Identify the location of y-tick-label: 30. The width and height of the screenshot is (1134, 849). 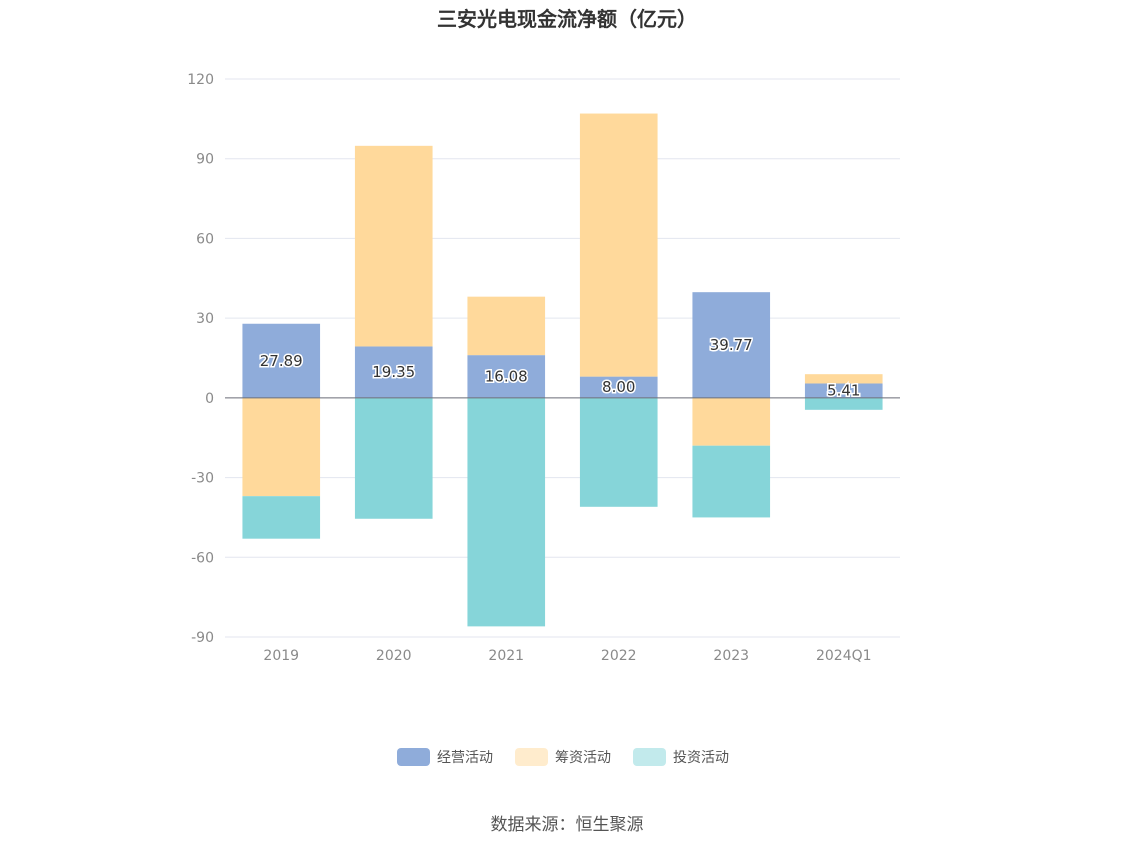
(205, 319).